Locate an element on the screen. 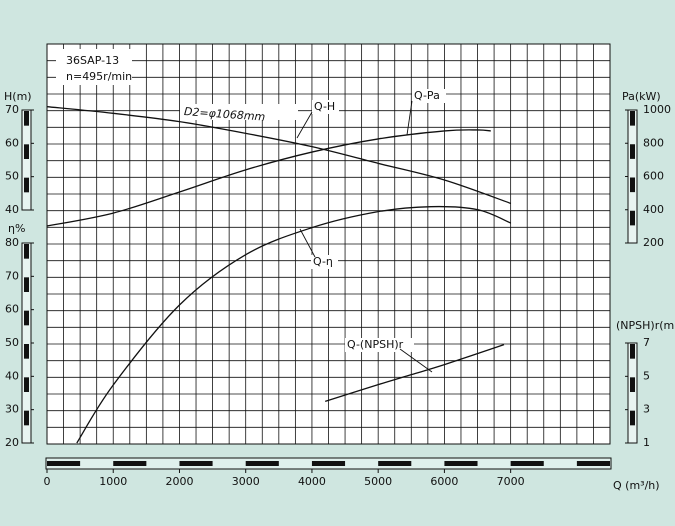  series-label: Q-H is located at coordinates (324, 106).